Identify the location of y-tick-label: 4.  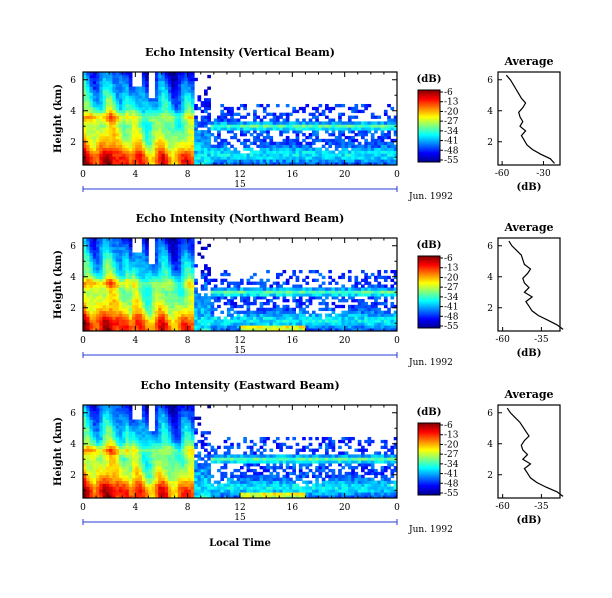
(73, 112).